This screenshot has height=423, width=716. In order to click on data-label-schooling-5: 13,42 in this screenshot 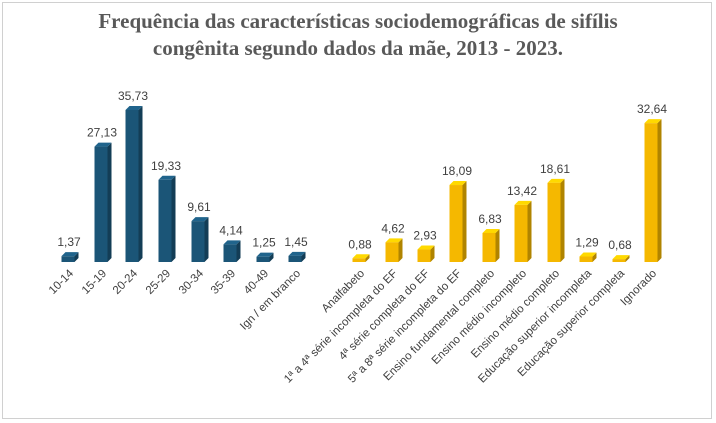, I will do `click(522, 191)`.